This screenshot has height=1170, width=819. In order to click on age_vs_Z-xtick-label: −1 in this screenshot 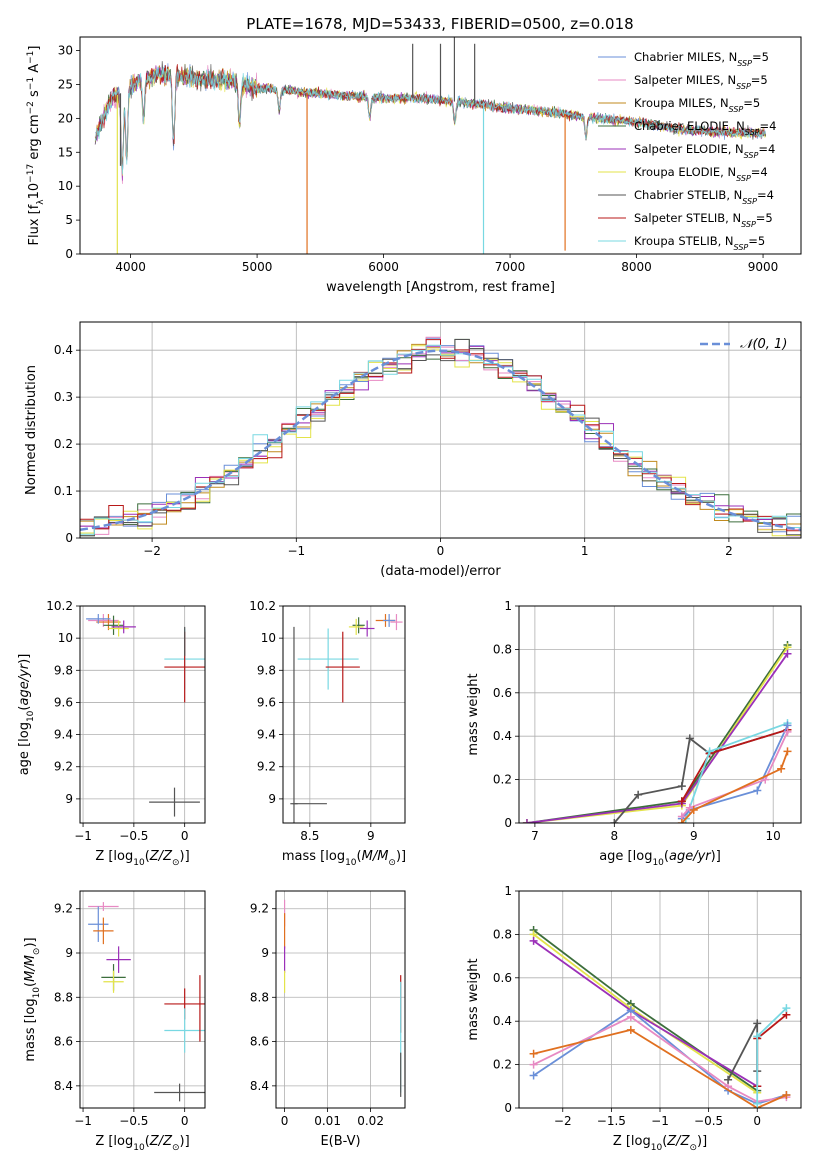, I will do `click(83, 836)`.